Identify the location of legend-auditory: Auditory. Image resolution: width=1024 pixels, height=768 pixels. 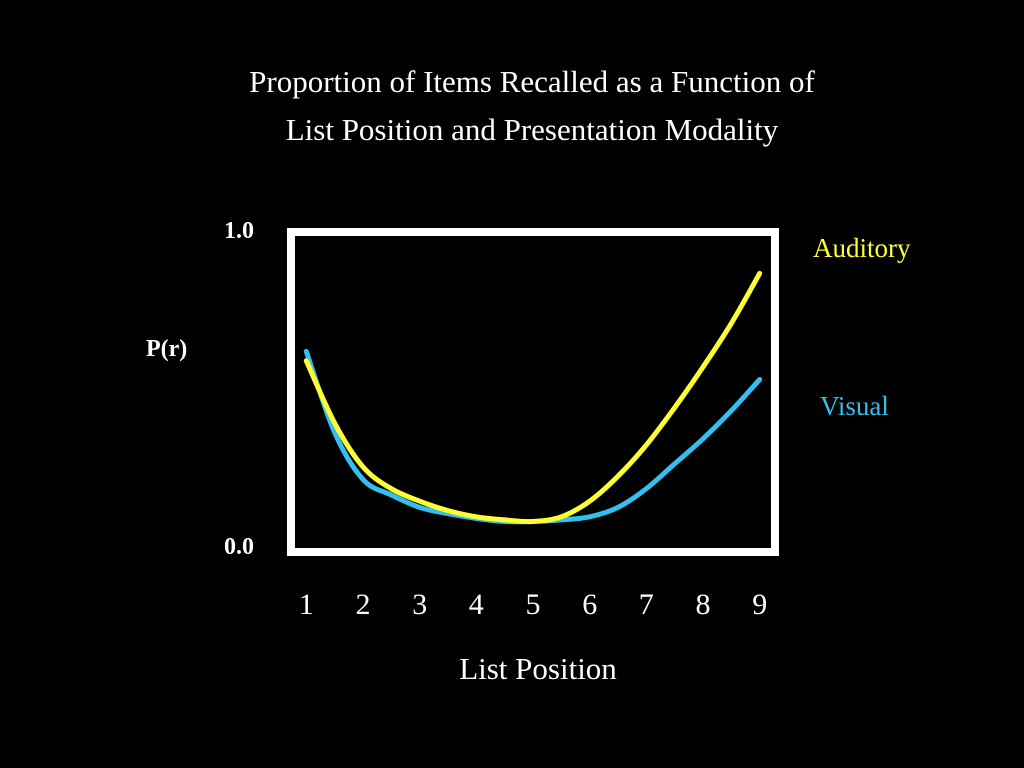
(862, 248).